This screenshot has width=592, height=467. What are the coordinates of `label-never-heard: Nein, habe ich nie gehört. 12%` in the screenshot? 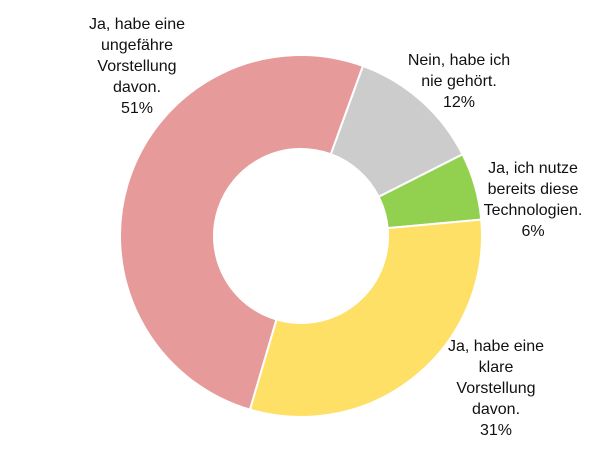 It's located at (459, 81).